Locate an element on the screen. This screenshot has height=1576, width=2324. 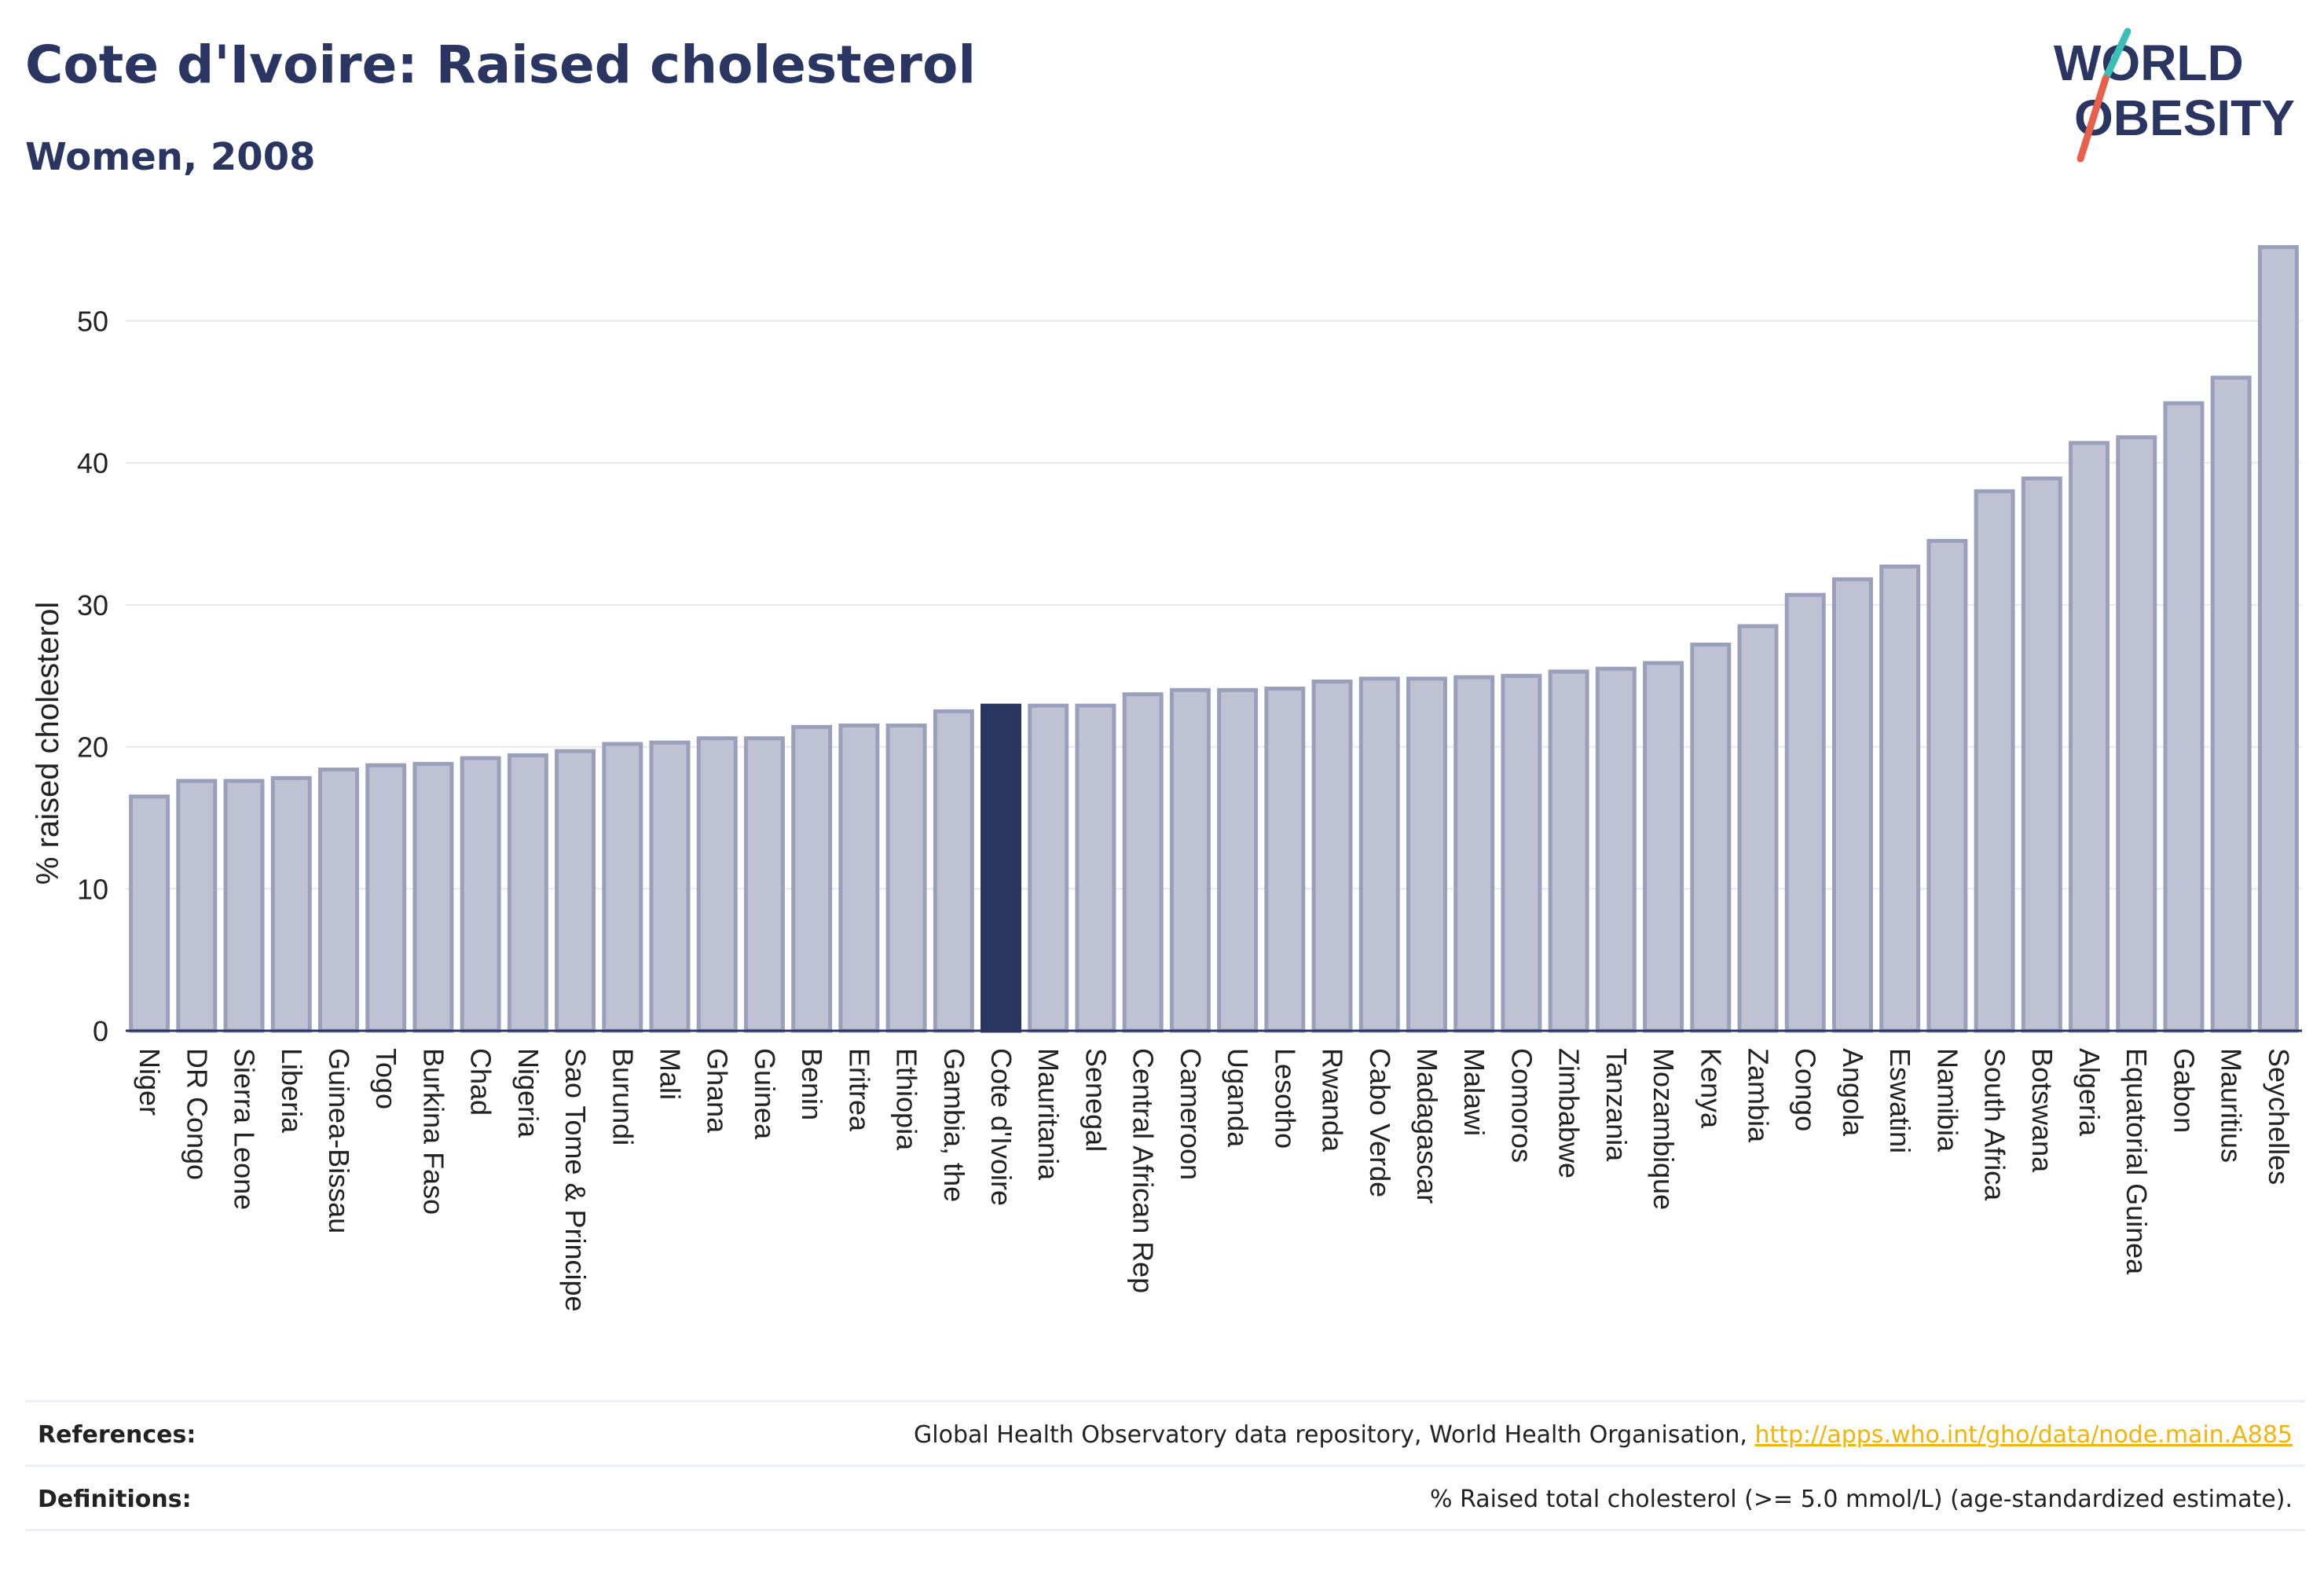
x-tick-label: Guinea is located at coordinates (765, 1094).